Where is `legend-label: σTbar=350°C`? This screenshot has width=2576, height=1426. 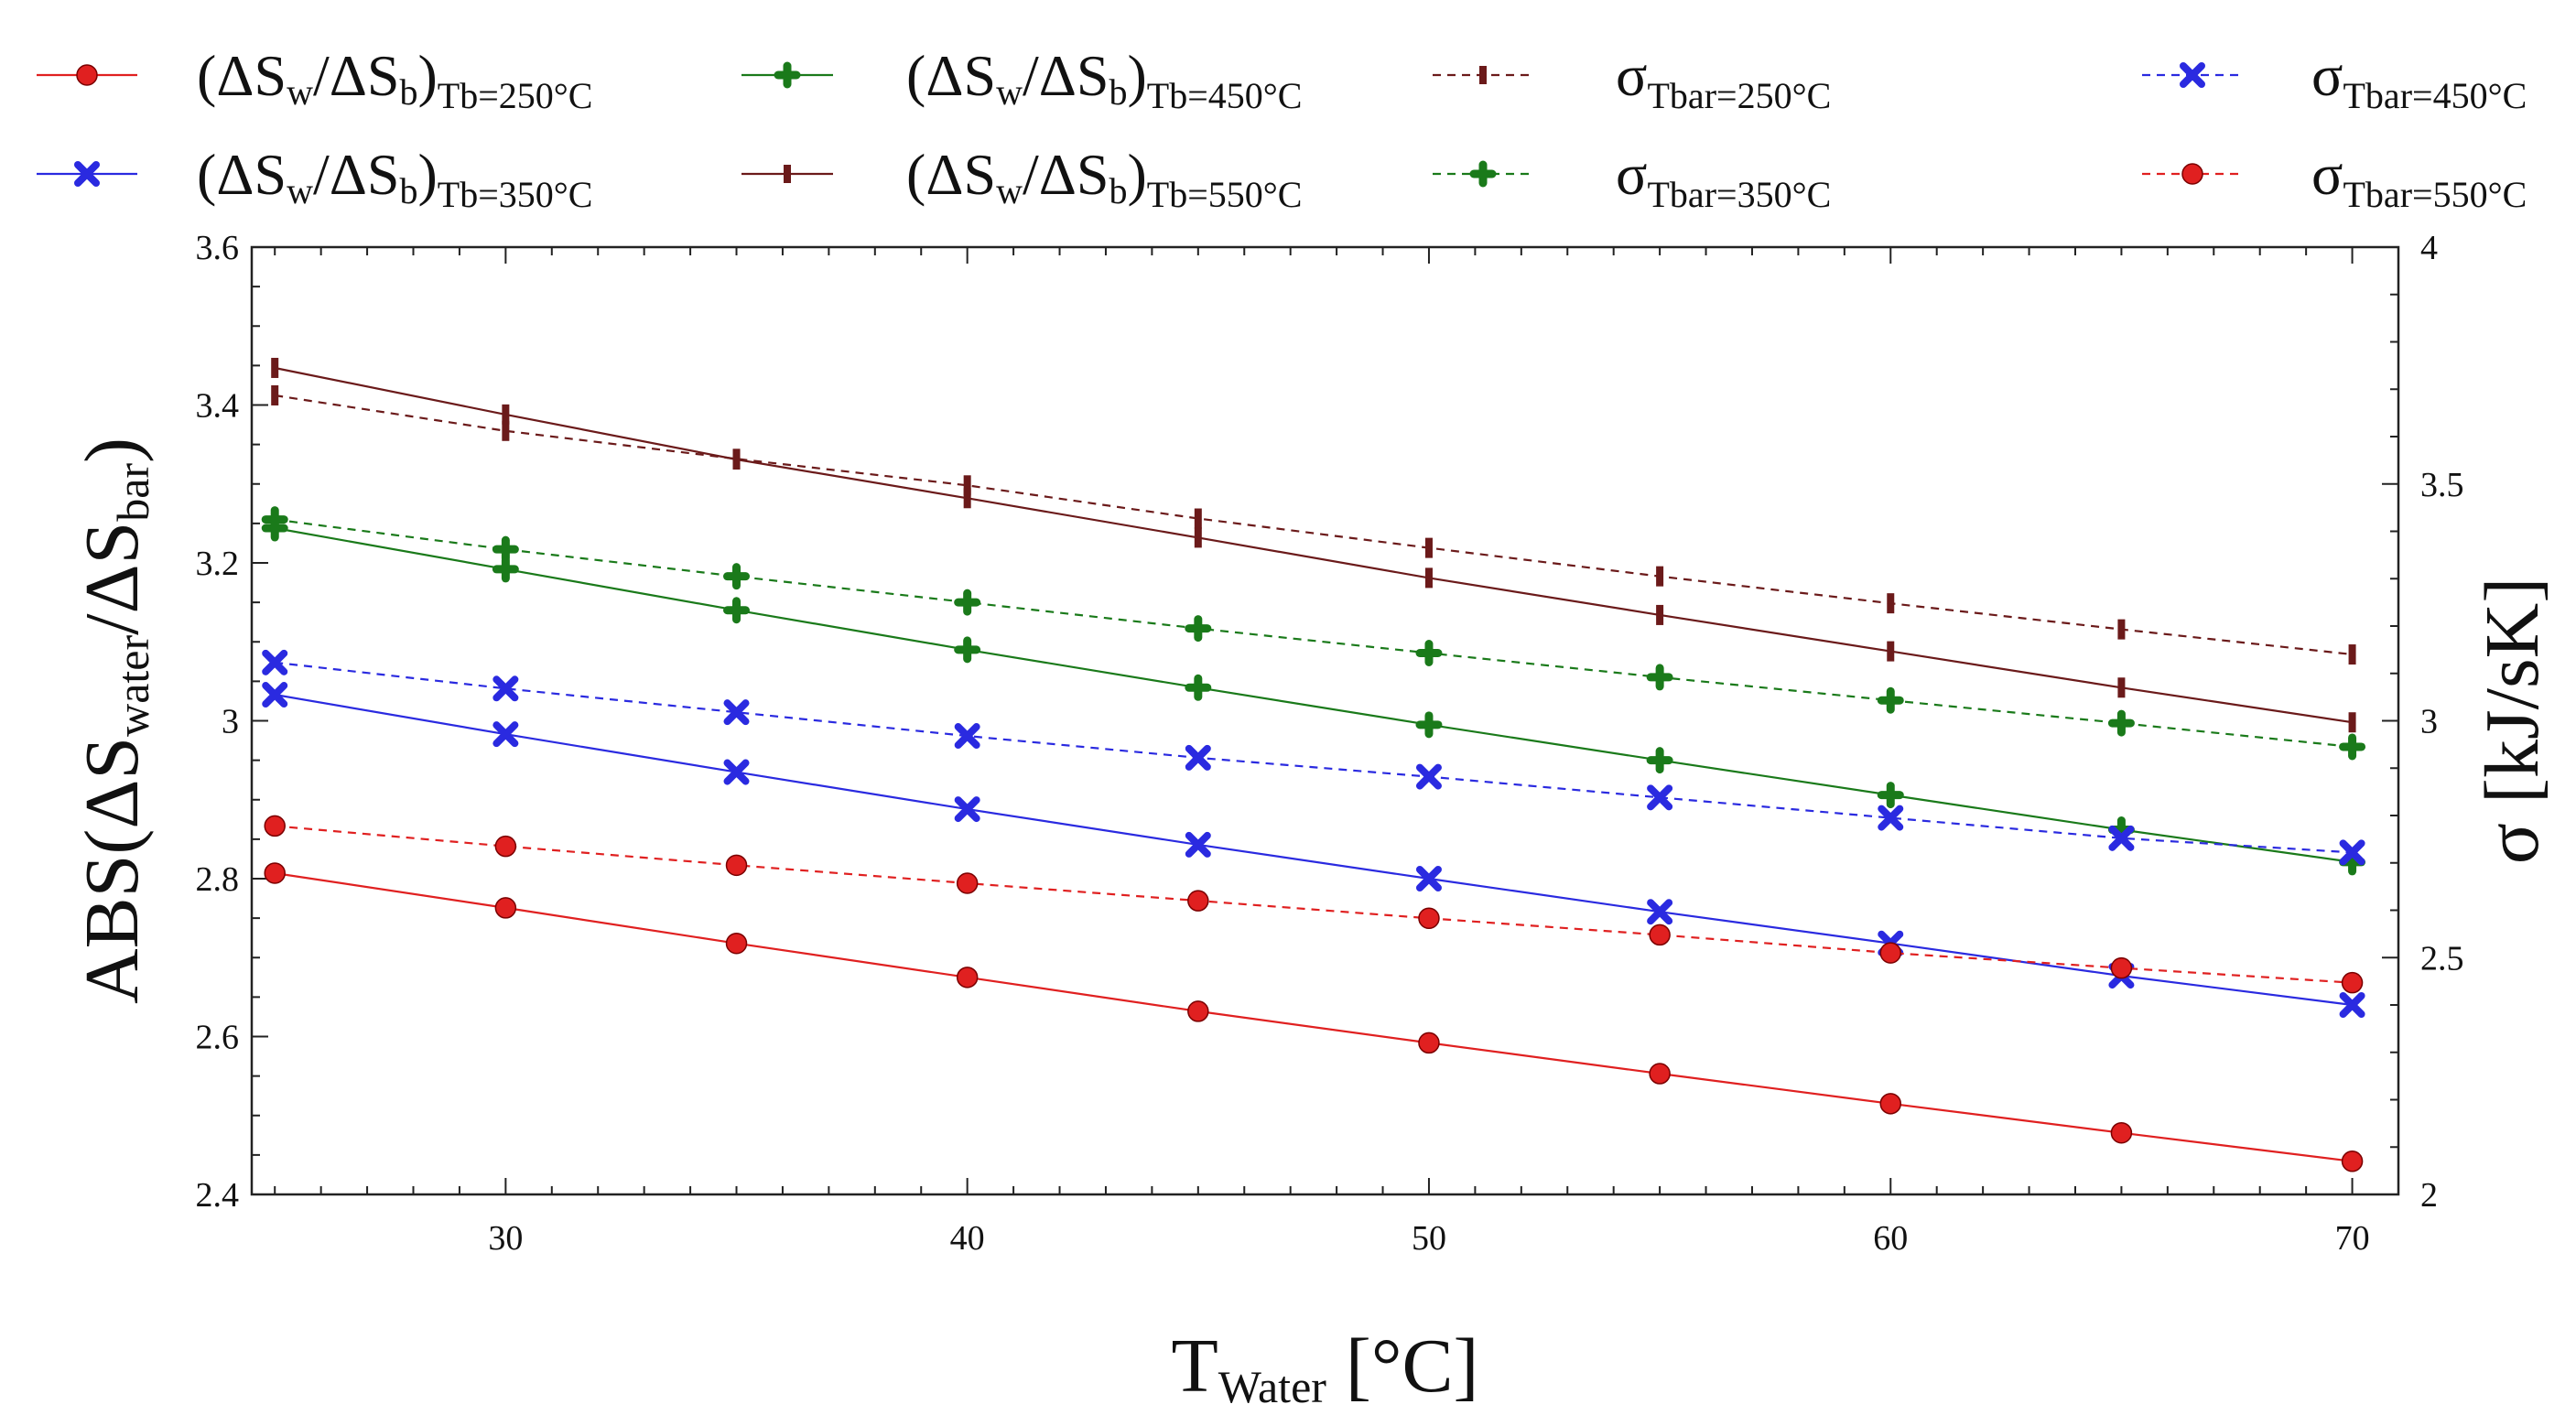
legend-label: σTbar=350°C is located at coordinates (1724, 179).